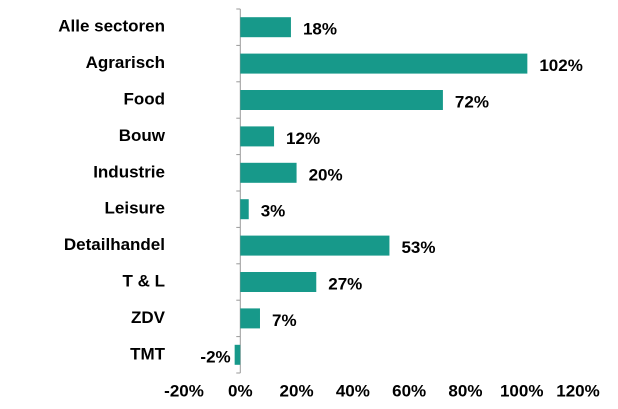 The height and width of the screenshot is (409, 618). I want to click on value-label: 18%, so click(320, 29).